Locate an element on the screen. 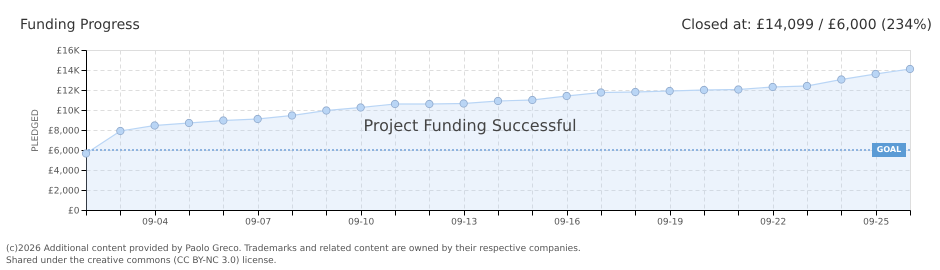  annotation: Project Funding Successful is located at coordinates (470, 125).